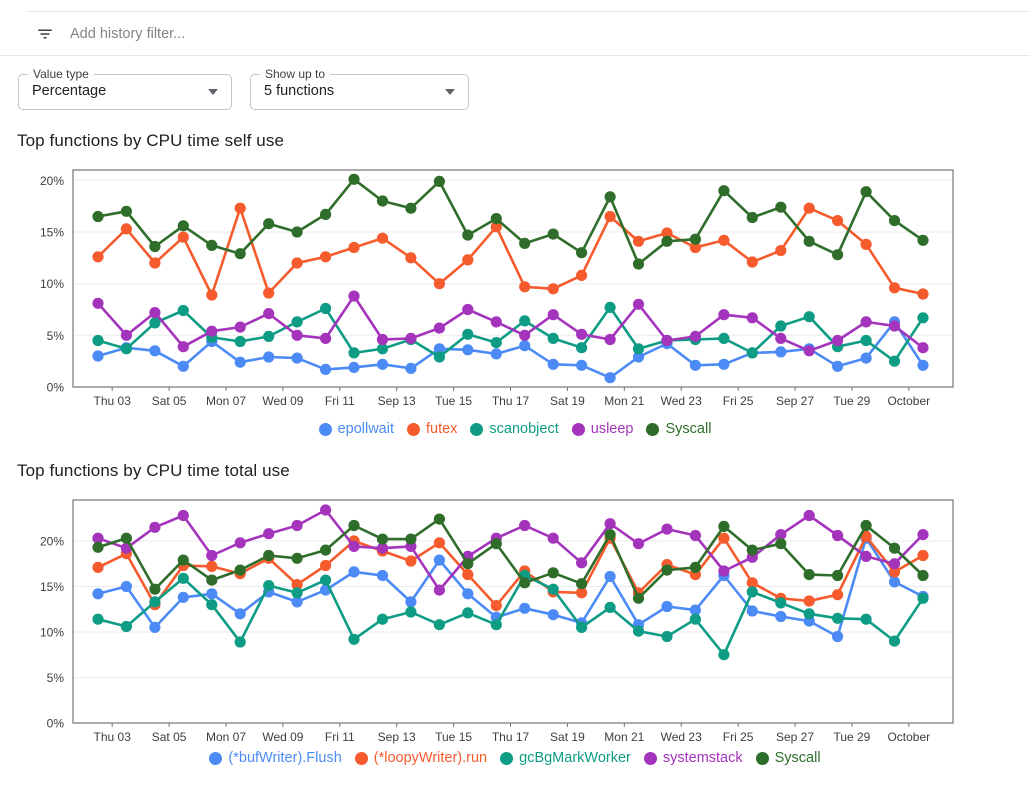 This screenshot has height=791, width=1030. I want to click on series-futex, so click(510, 251).